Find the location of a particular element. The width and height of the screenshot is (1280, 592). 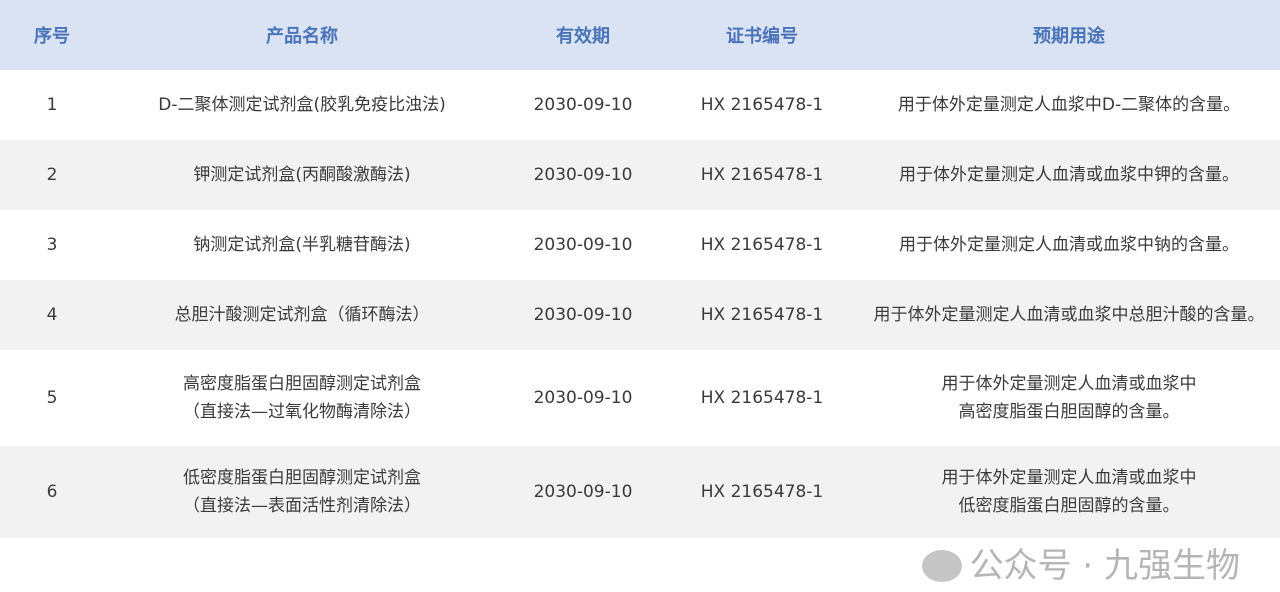

cell-use: 用于体外定量测定人血清或血浆中 低密度脂蛋白胆固醇的含量。 is located at coordinates (1069, 492).